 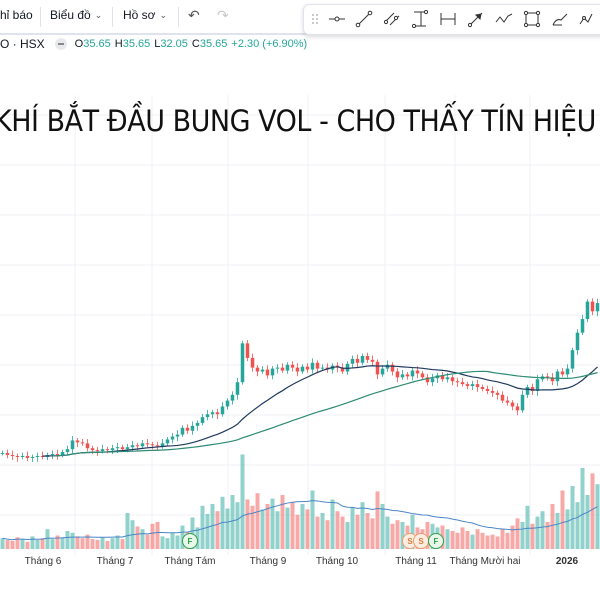 I want to click on arrow-icon, so click(x=476, y=19).